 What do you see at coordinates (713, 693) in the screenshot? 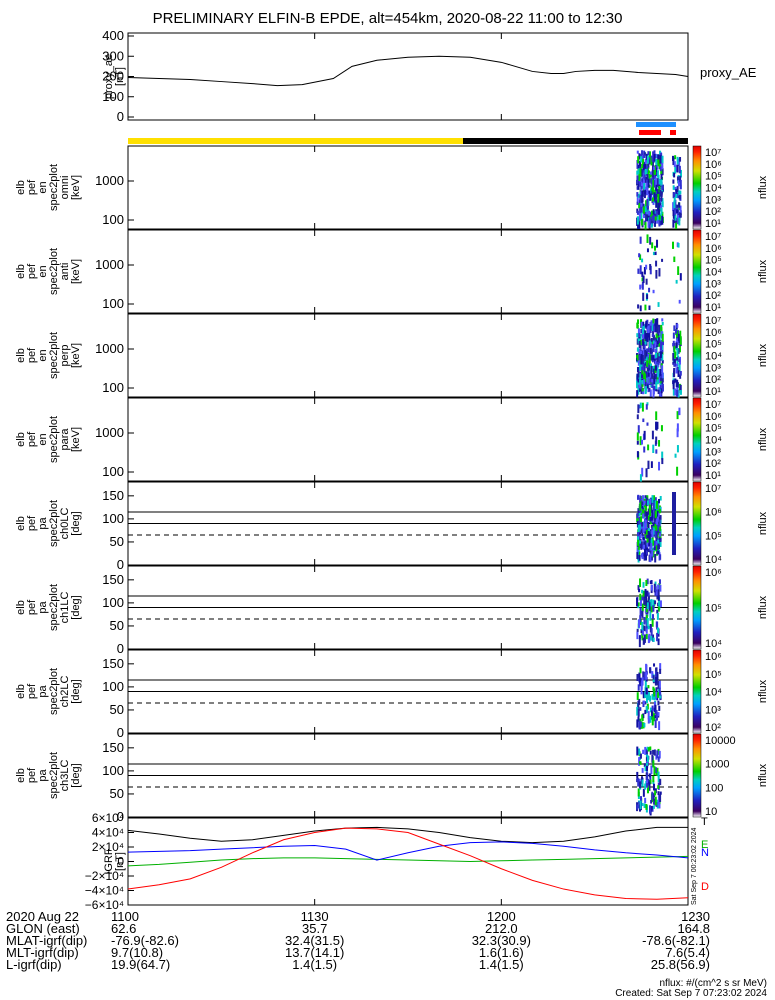
I see `colorbar-7-tick-2: 10⁴` at bounding box center [713, 693].